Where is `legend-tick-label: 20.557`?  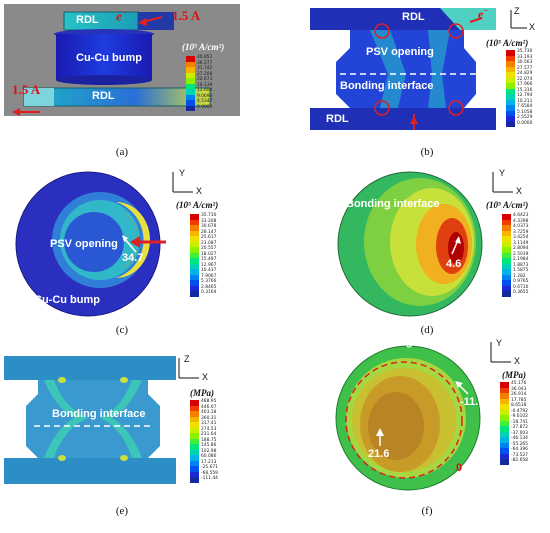 legend-tick-label: 20.557 is located at coordinates (209, 248).